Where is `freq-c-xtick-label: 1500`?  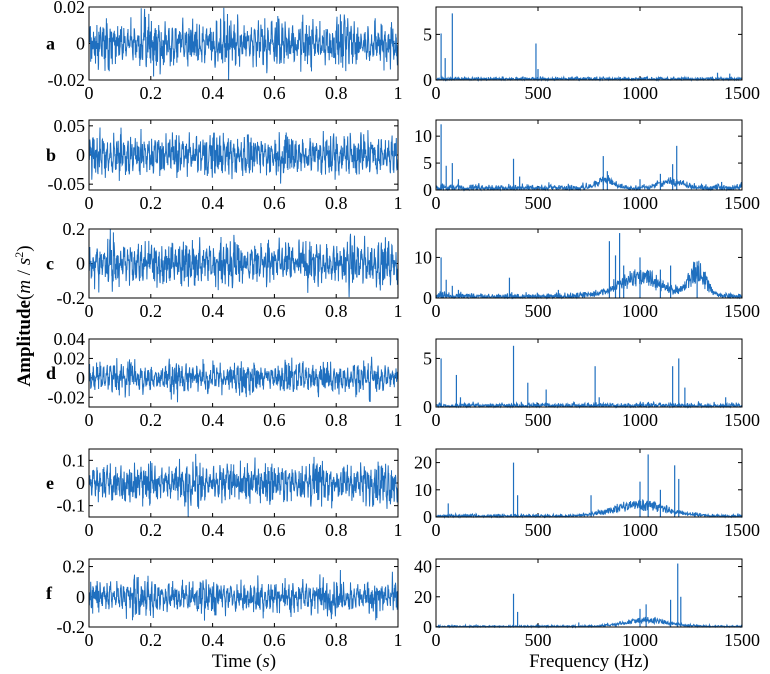
freq-c-xtick-label: 1500 is located at coordinates (742, 311).